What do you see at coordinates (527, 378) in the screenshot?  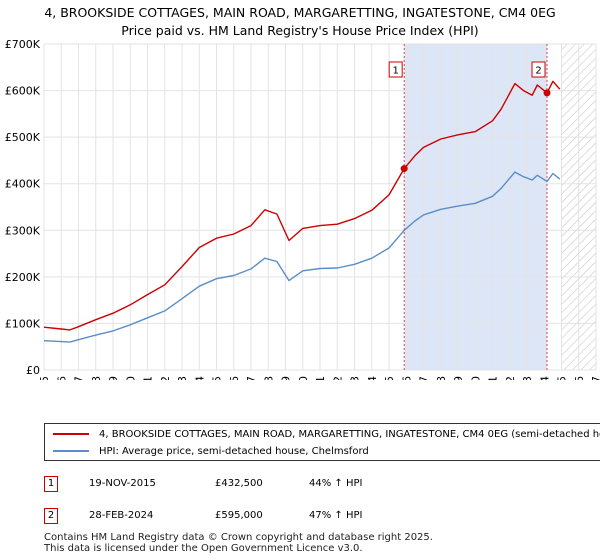 I see `x-tick-label: 2023` at bounding box center [527, 378].